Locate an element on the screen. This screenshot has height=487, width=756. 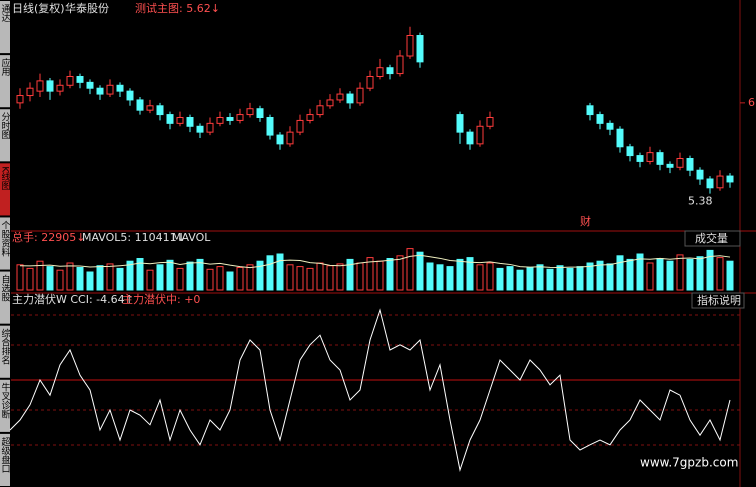
help-button is located at coordinates (718, 300).